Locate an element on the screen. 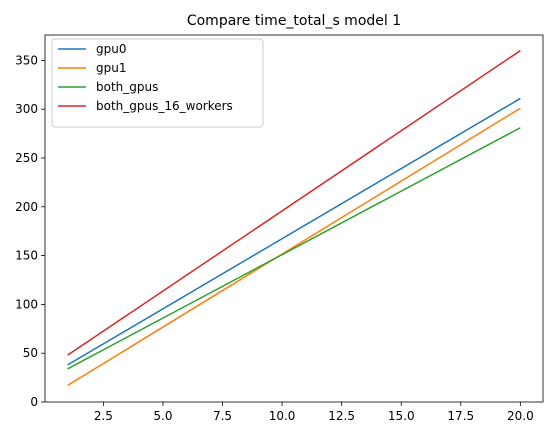 The height and width of the screenshot is (435, 552). x-tick-label: 5.0 is located at coordinates (162, 416).